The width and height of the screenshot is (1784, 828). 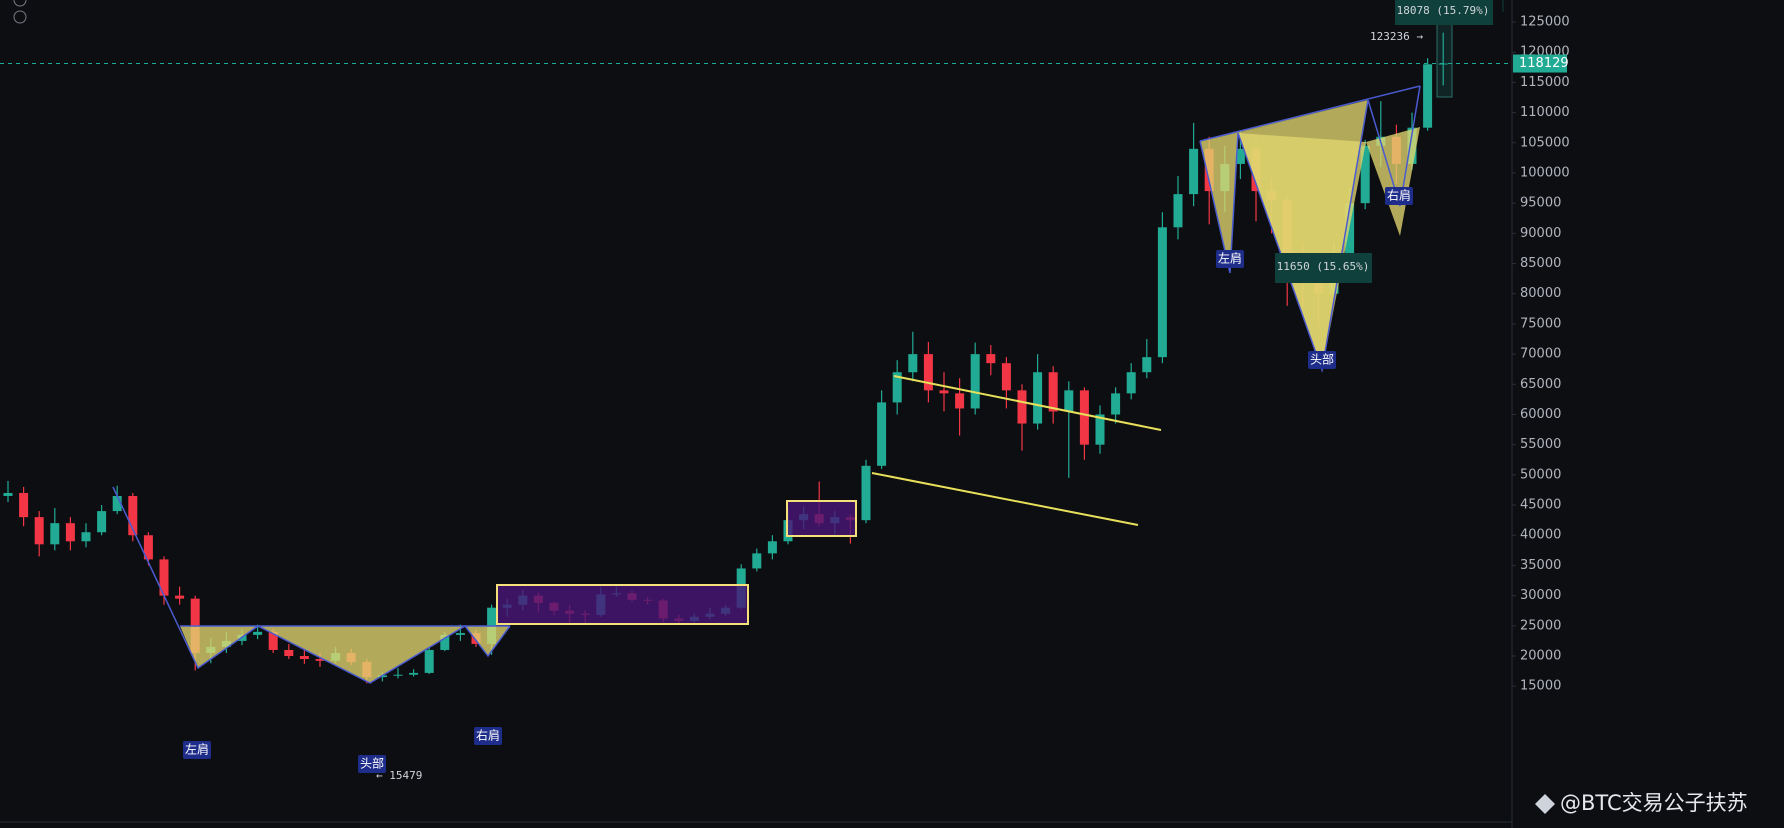 What do you see at coordinates (1396, 36) in the screenshot?
I see `annotation: 123236 →` at bounding box center [1396, 36].